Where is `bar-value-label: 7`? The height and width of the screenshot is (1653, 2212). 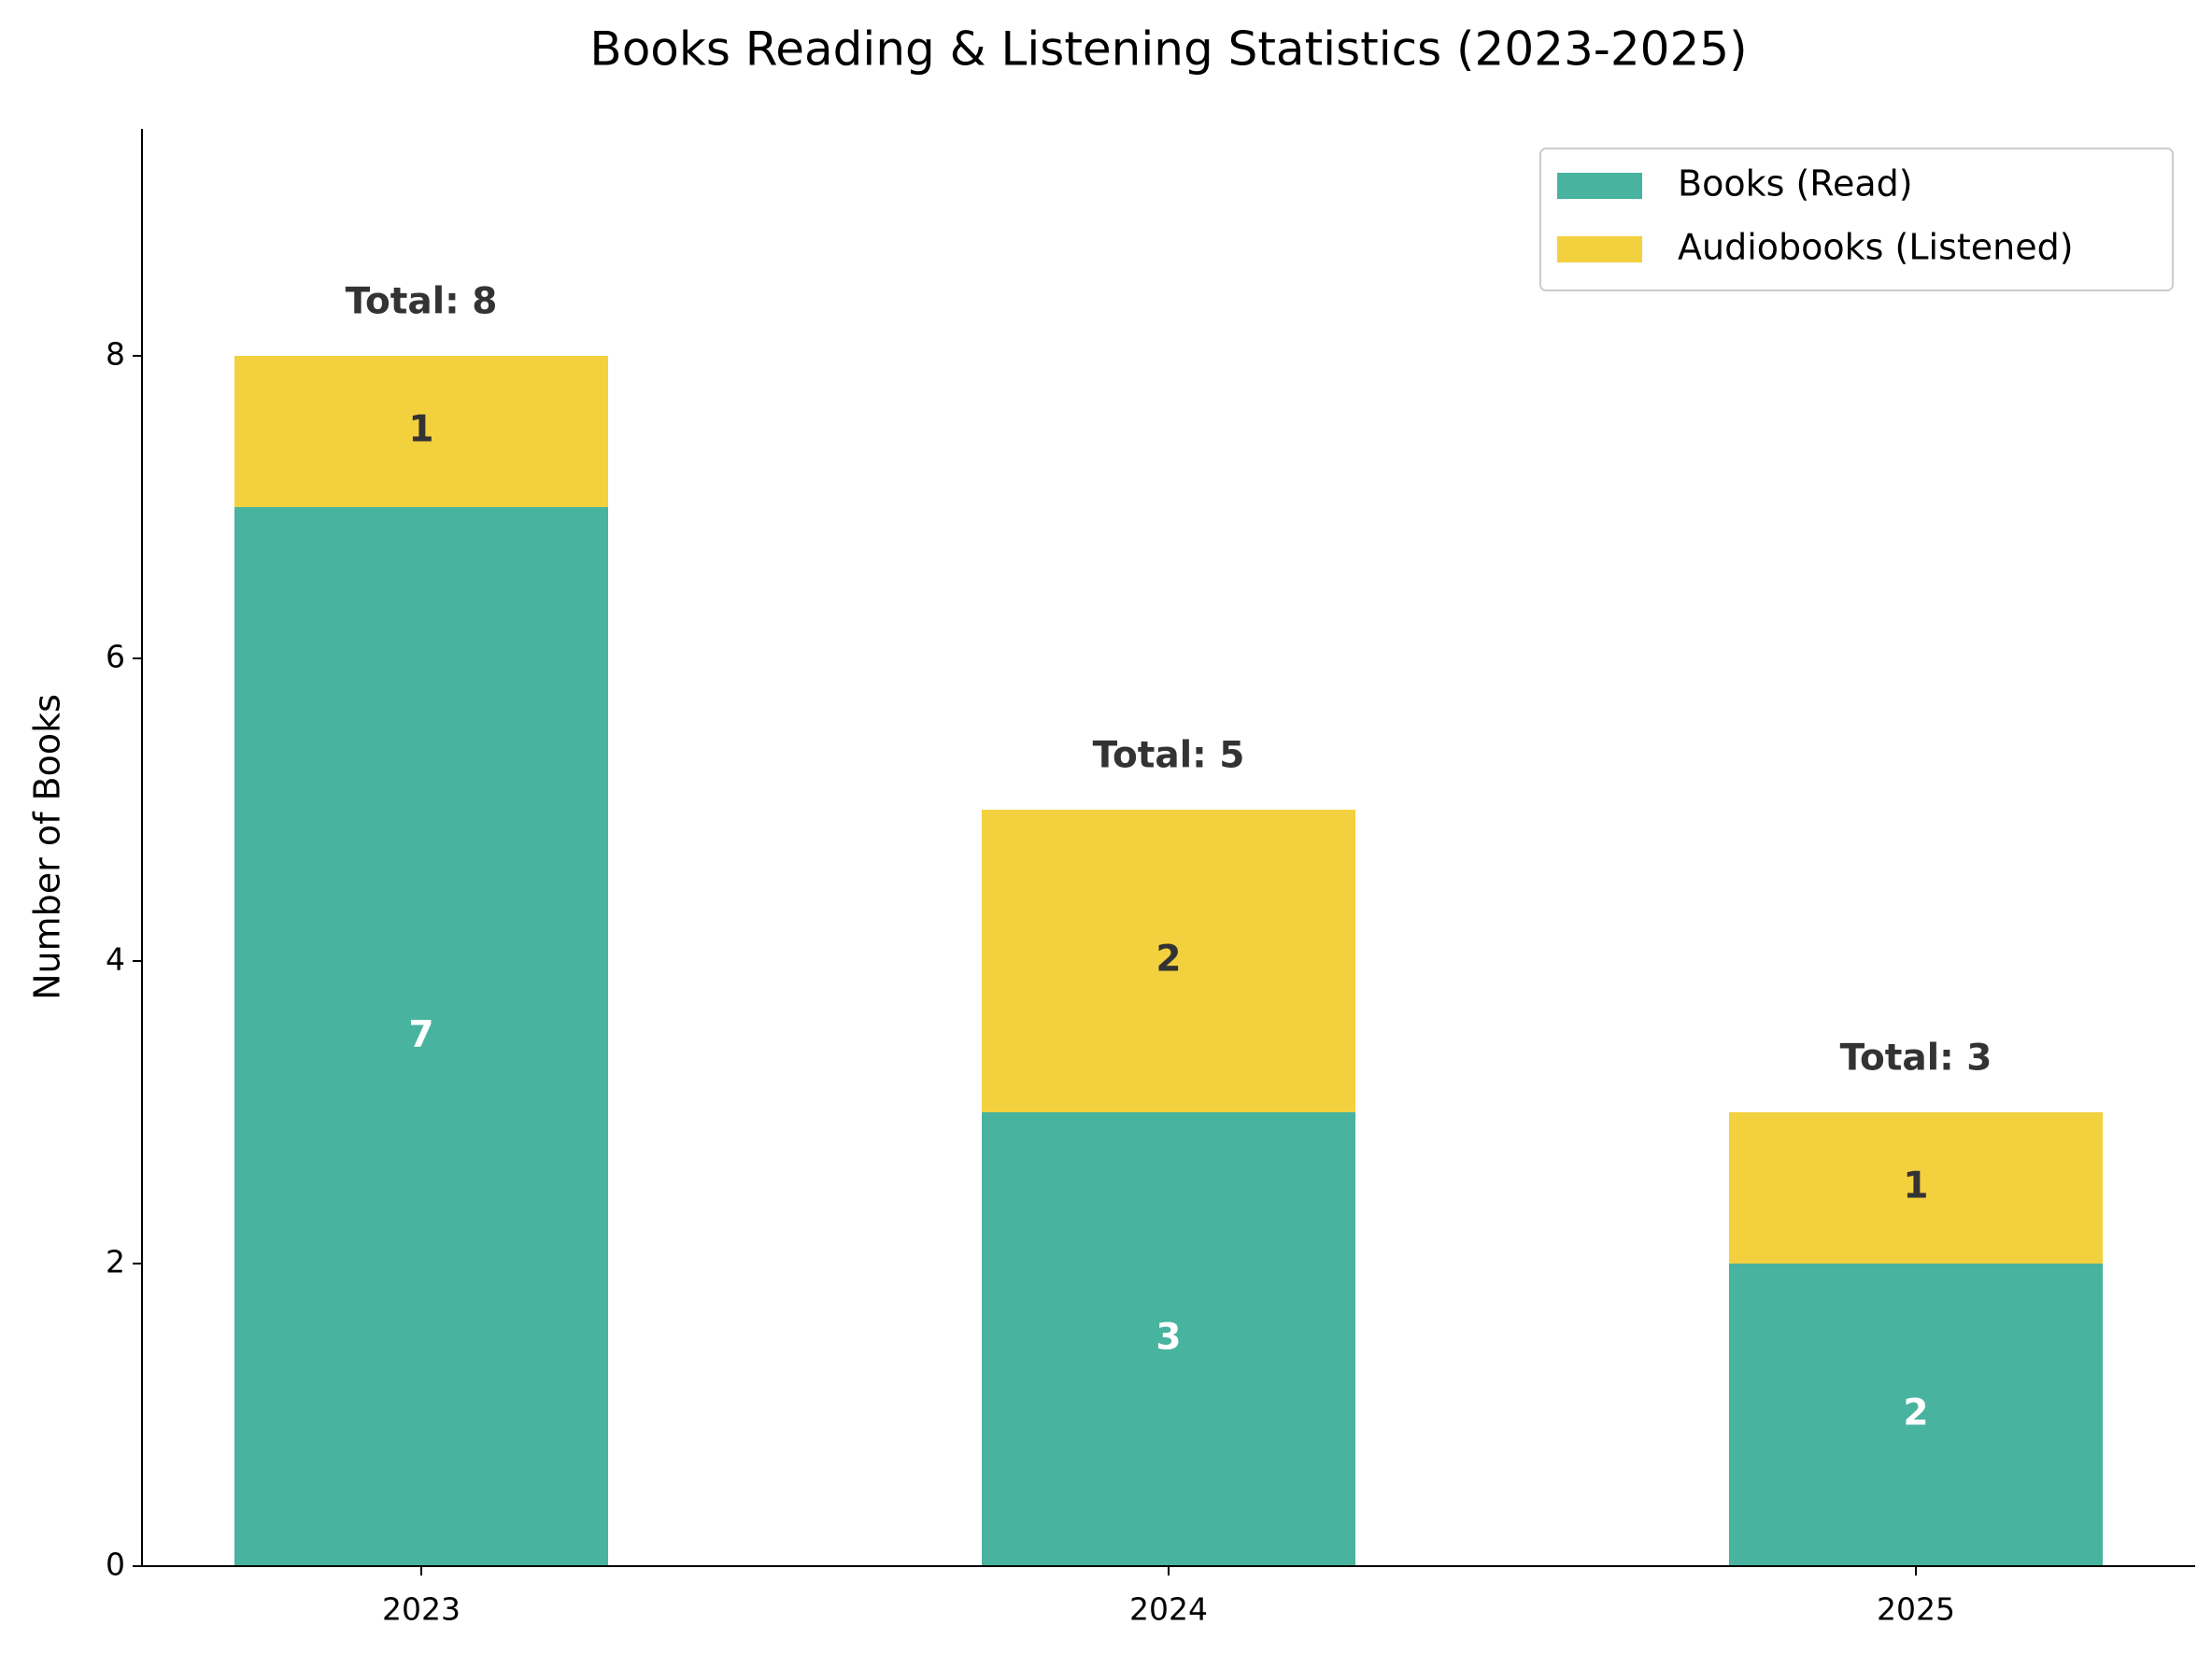 bar-value-label: 7 is located at coordinates (420, 1035).